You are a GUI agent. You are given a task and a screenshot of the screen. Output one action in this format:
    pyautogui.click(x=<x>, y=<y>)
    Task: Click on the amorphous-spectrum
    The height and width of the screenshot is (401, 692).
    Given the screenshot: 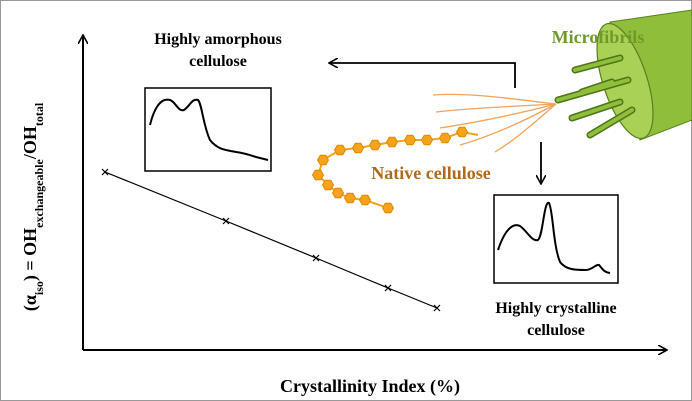 What is the action you would take?
    pyautogui.click(x=209, y=129)
    